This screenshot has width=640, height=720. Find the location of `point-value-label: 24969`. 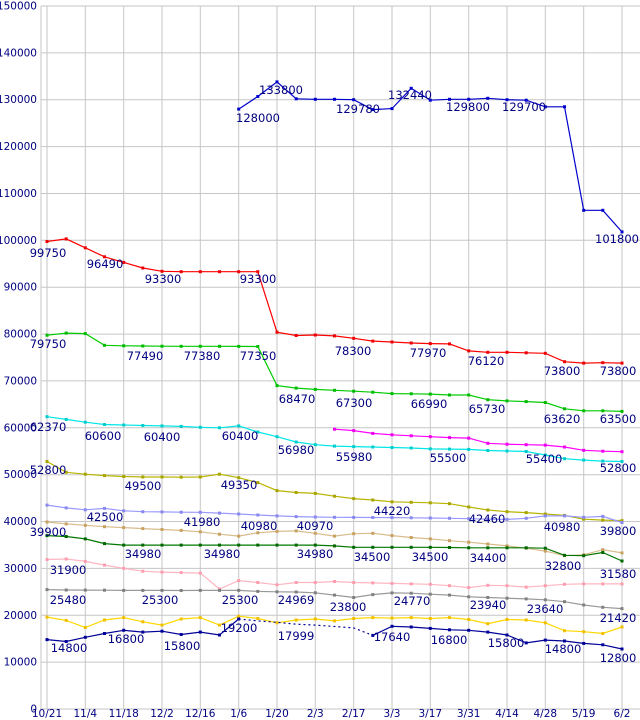

point-value-label: 24969 is located at coordinates (296, 600).